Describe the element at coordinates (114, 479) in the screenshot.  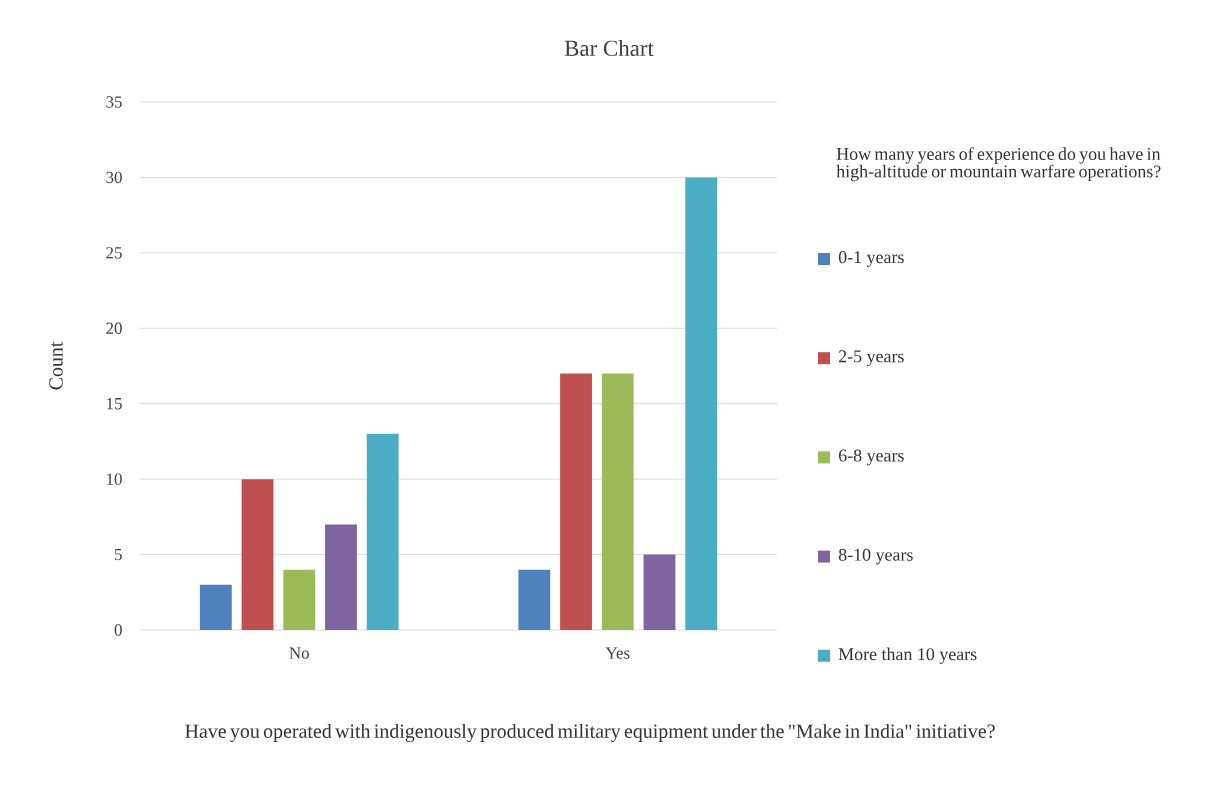
I see `y-tick-label: 10` at that location.